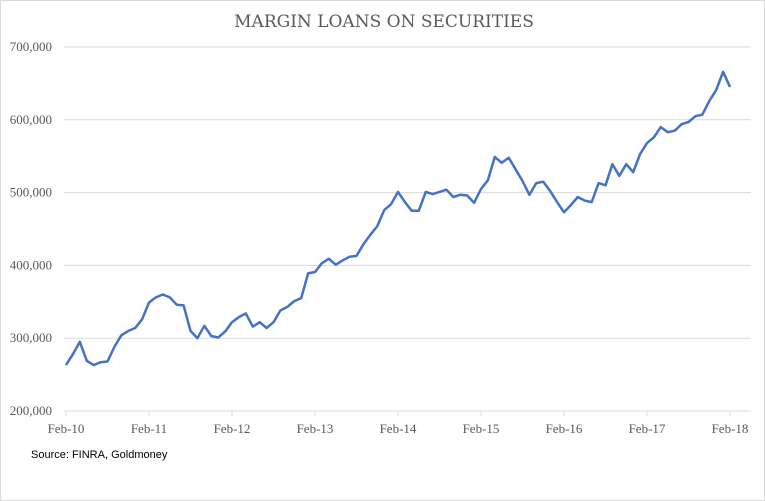  Describe the element at coordinates (99, 455) in the screenshot. I see `source-note: Source: FINRA, Goldmoney` at that location.